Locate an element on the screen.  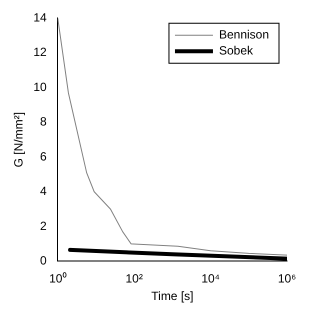
x-tick-label: 10⁴ is located at coordinates (210, 279).